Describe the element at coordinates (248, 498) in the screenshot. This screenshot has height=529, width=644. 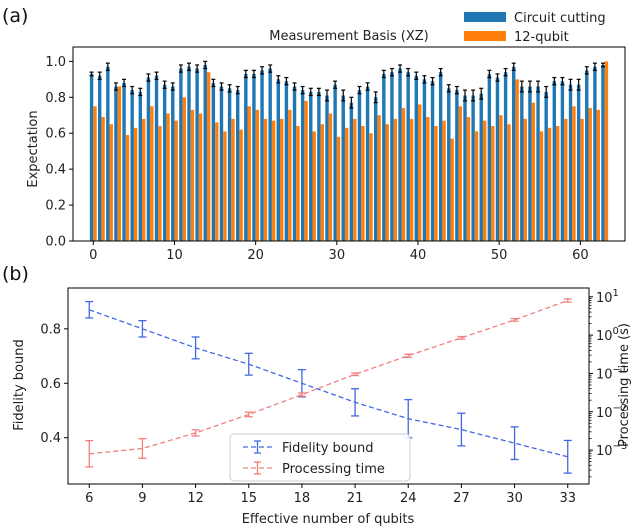
I see `xtick-label: 15` at that location.